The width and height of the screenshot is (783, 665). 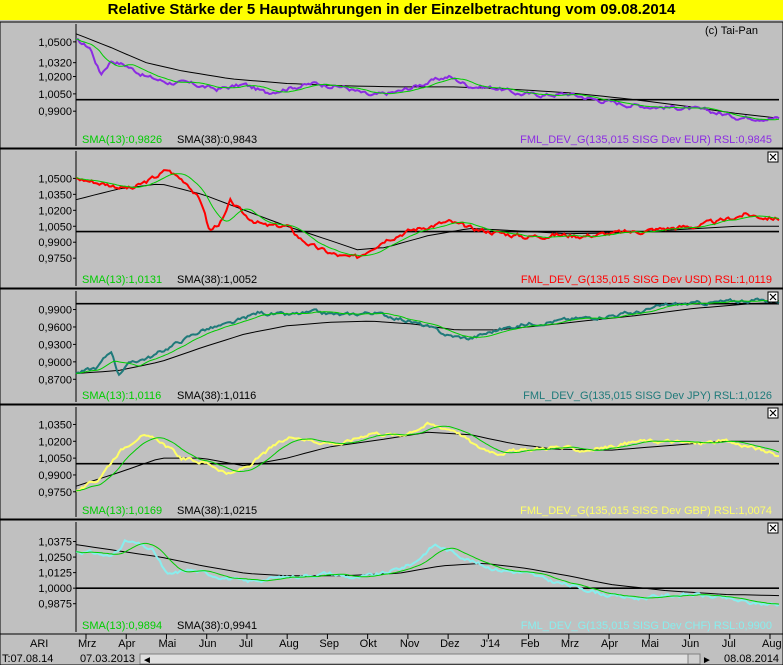 I want to click on y-tick-label: 1,0125, so click(x=55, y=574).